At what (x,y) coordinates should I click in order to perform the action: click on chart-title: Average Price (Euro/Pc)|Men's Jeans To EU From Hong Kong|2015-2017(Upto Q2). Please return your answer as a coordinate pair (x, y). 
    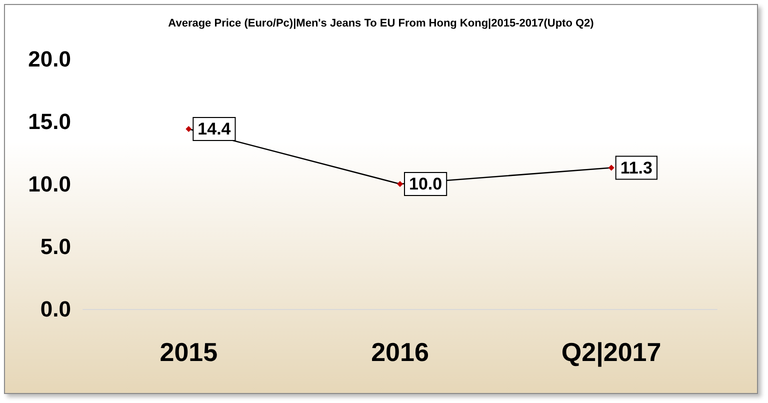
    Looking at the image, I should click on (381, 24).